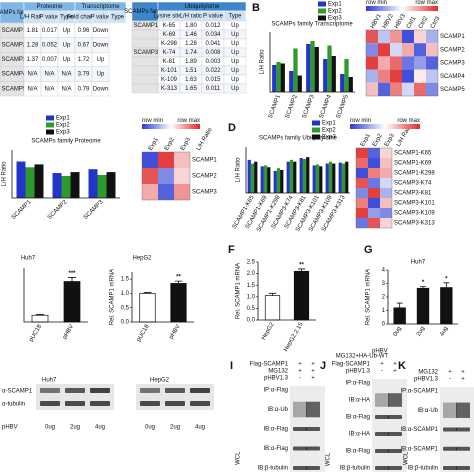 This screenshot has height=474, width=474. I want to click on table-subheader: P value, so click(213, 17).